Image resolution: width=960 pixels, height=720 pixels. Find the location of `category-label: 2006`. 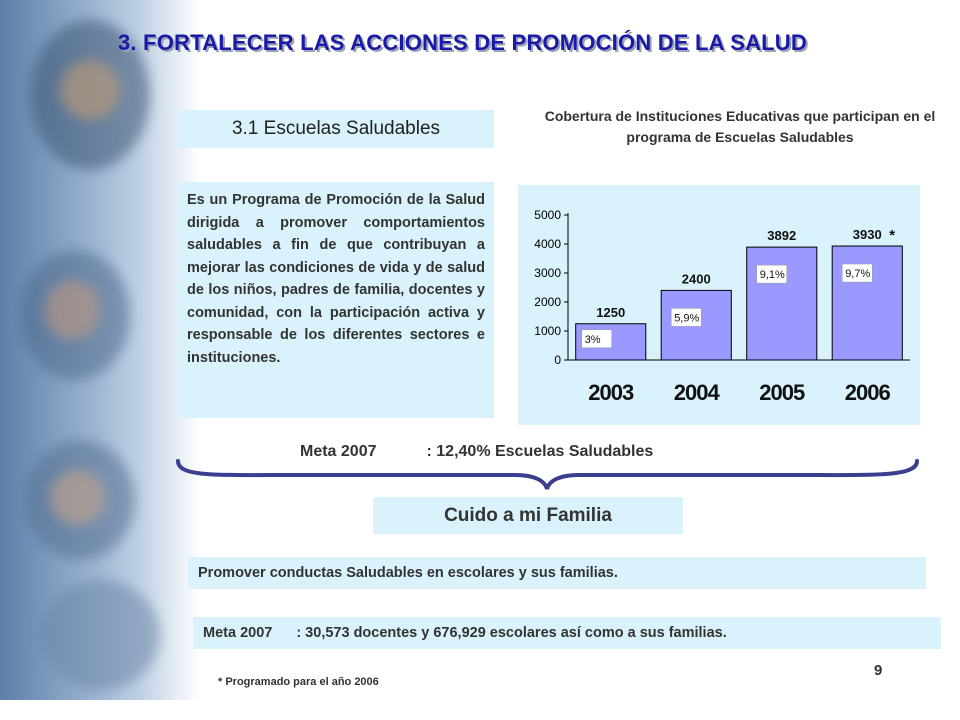

category-label: 2006 is located at coordinates (868, 392).